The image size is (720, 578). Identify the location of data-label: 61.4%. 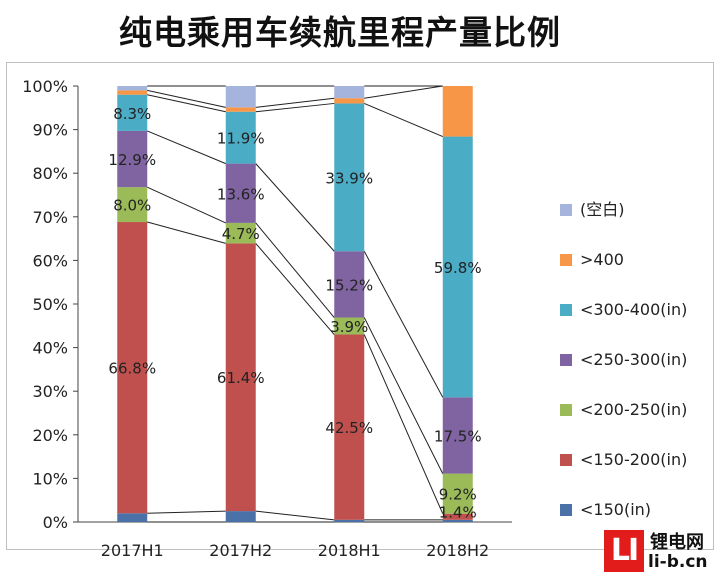
(241, 378).